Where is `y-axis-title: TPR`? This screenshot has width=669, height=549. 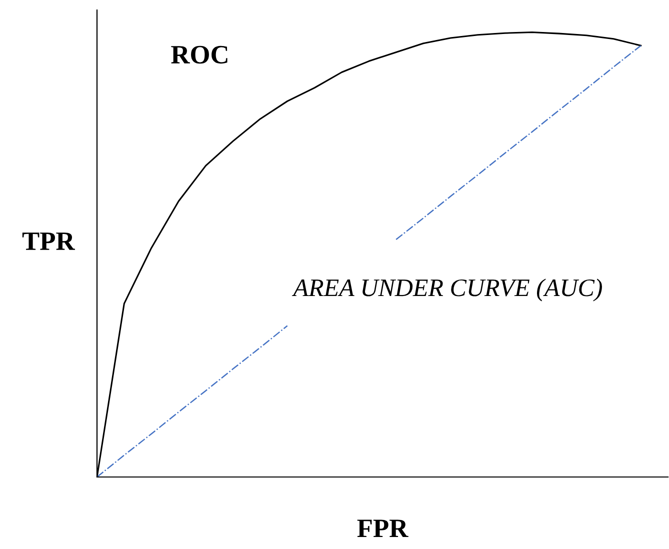 y-axis-title: TPR is located at coordinates (49, 241).